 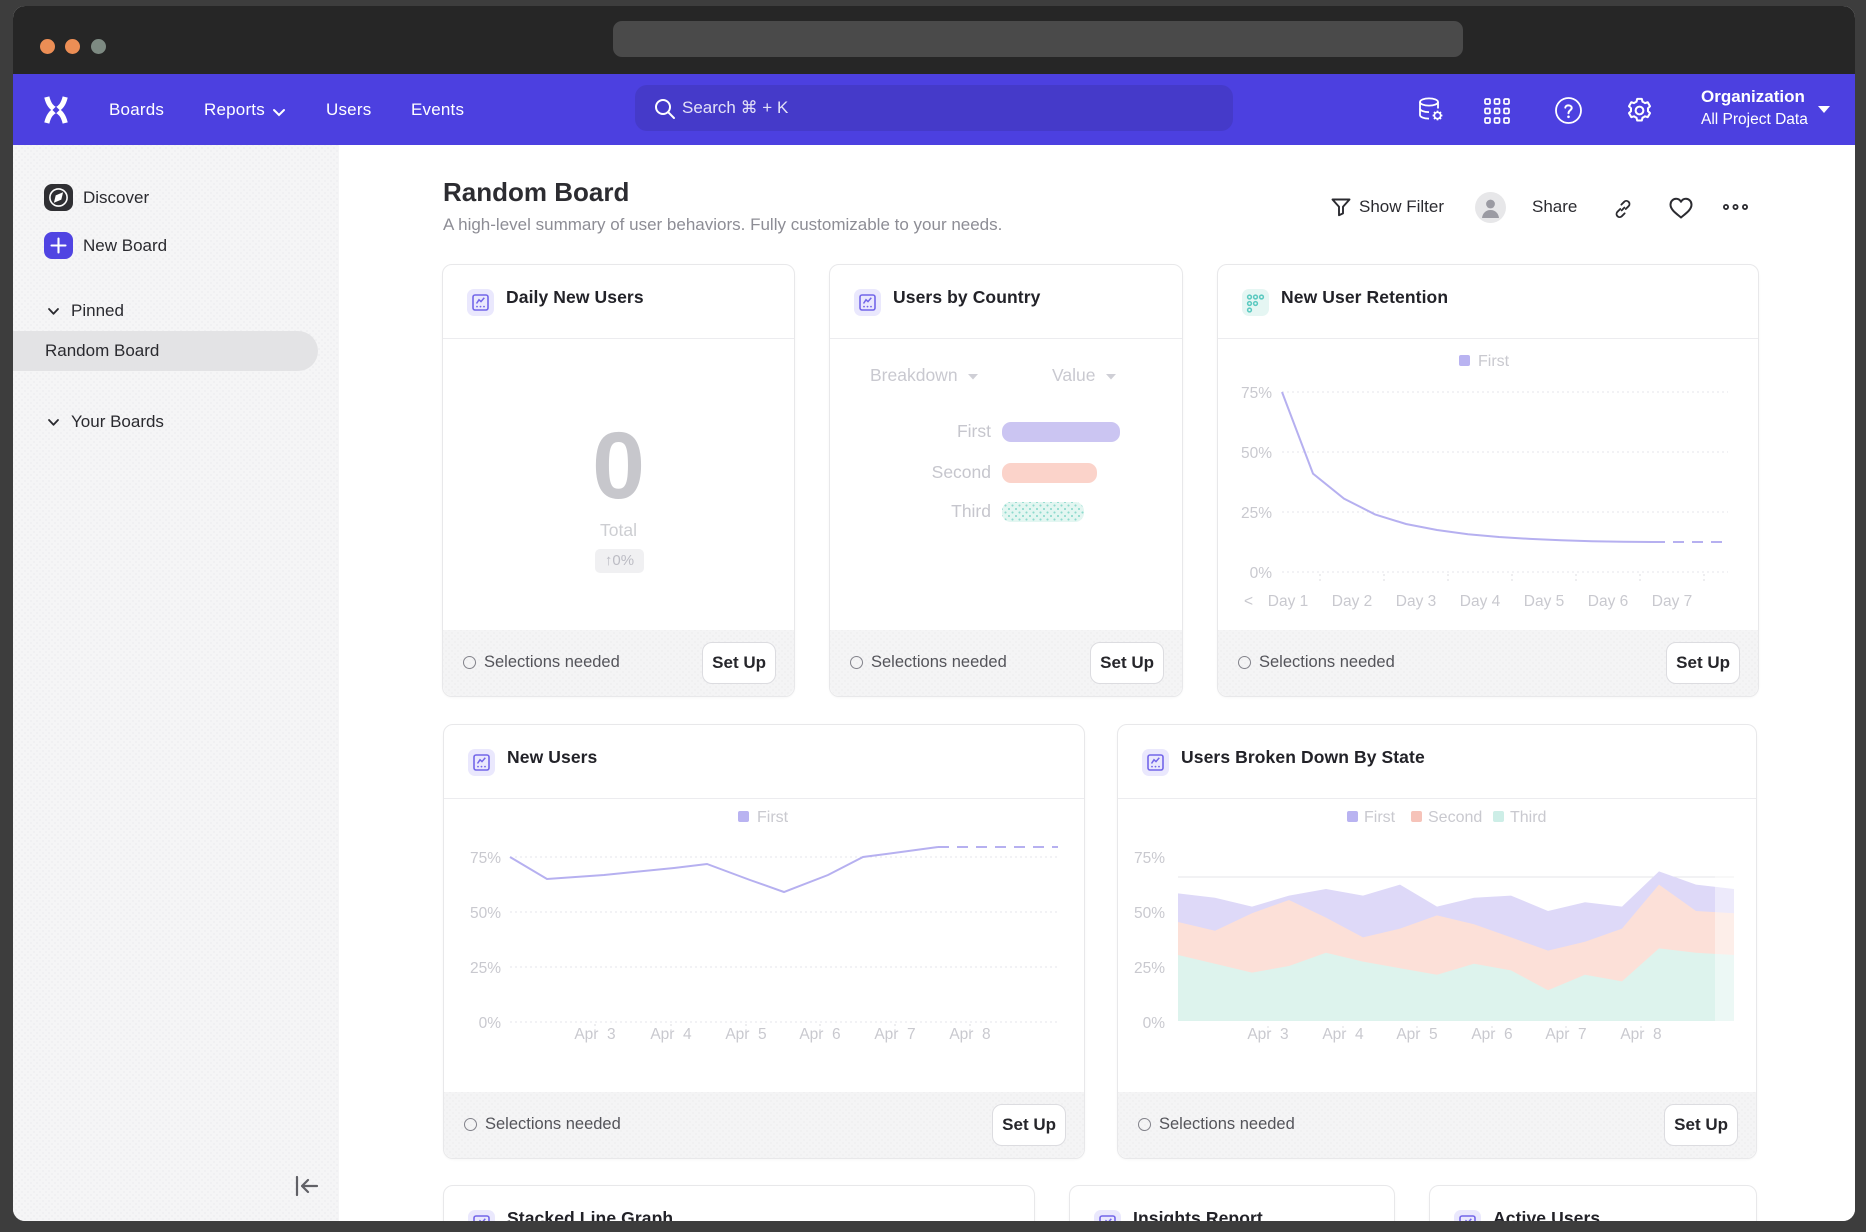 I want to click on svg-text: Day 2, so click(x=1352, y=601).